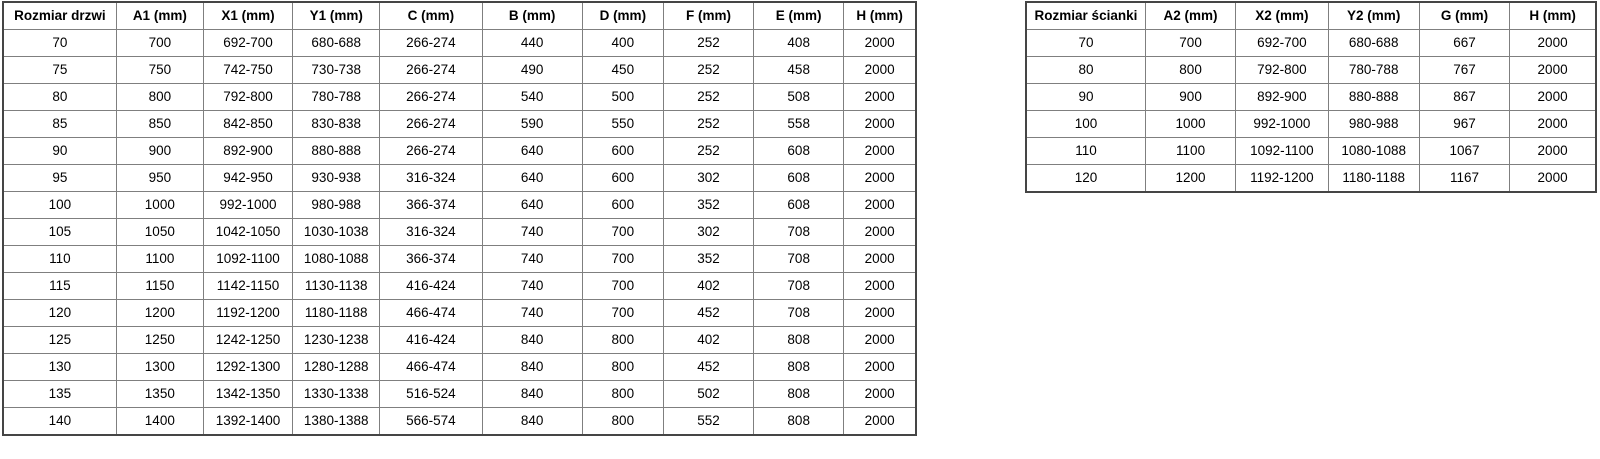  What do you see at coordinates (708, 151) in the screenshot?
I see `cell: 252` at bounding box center [708, 151].